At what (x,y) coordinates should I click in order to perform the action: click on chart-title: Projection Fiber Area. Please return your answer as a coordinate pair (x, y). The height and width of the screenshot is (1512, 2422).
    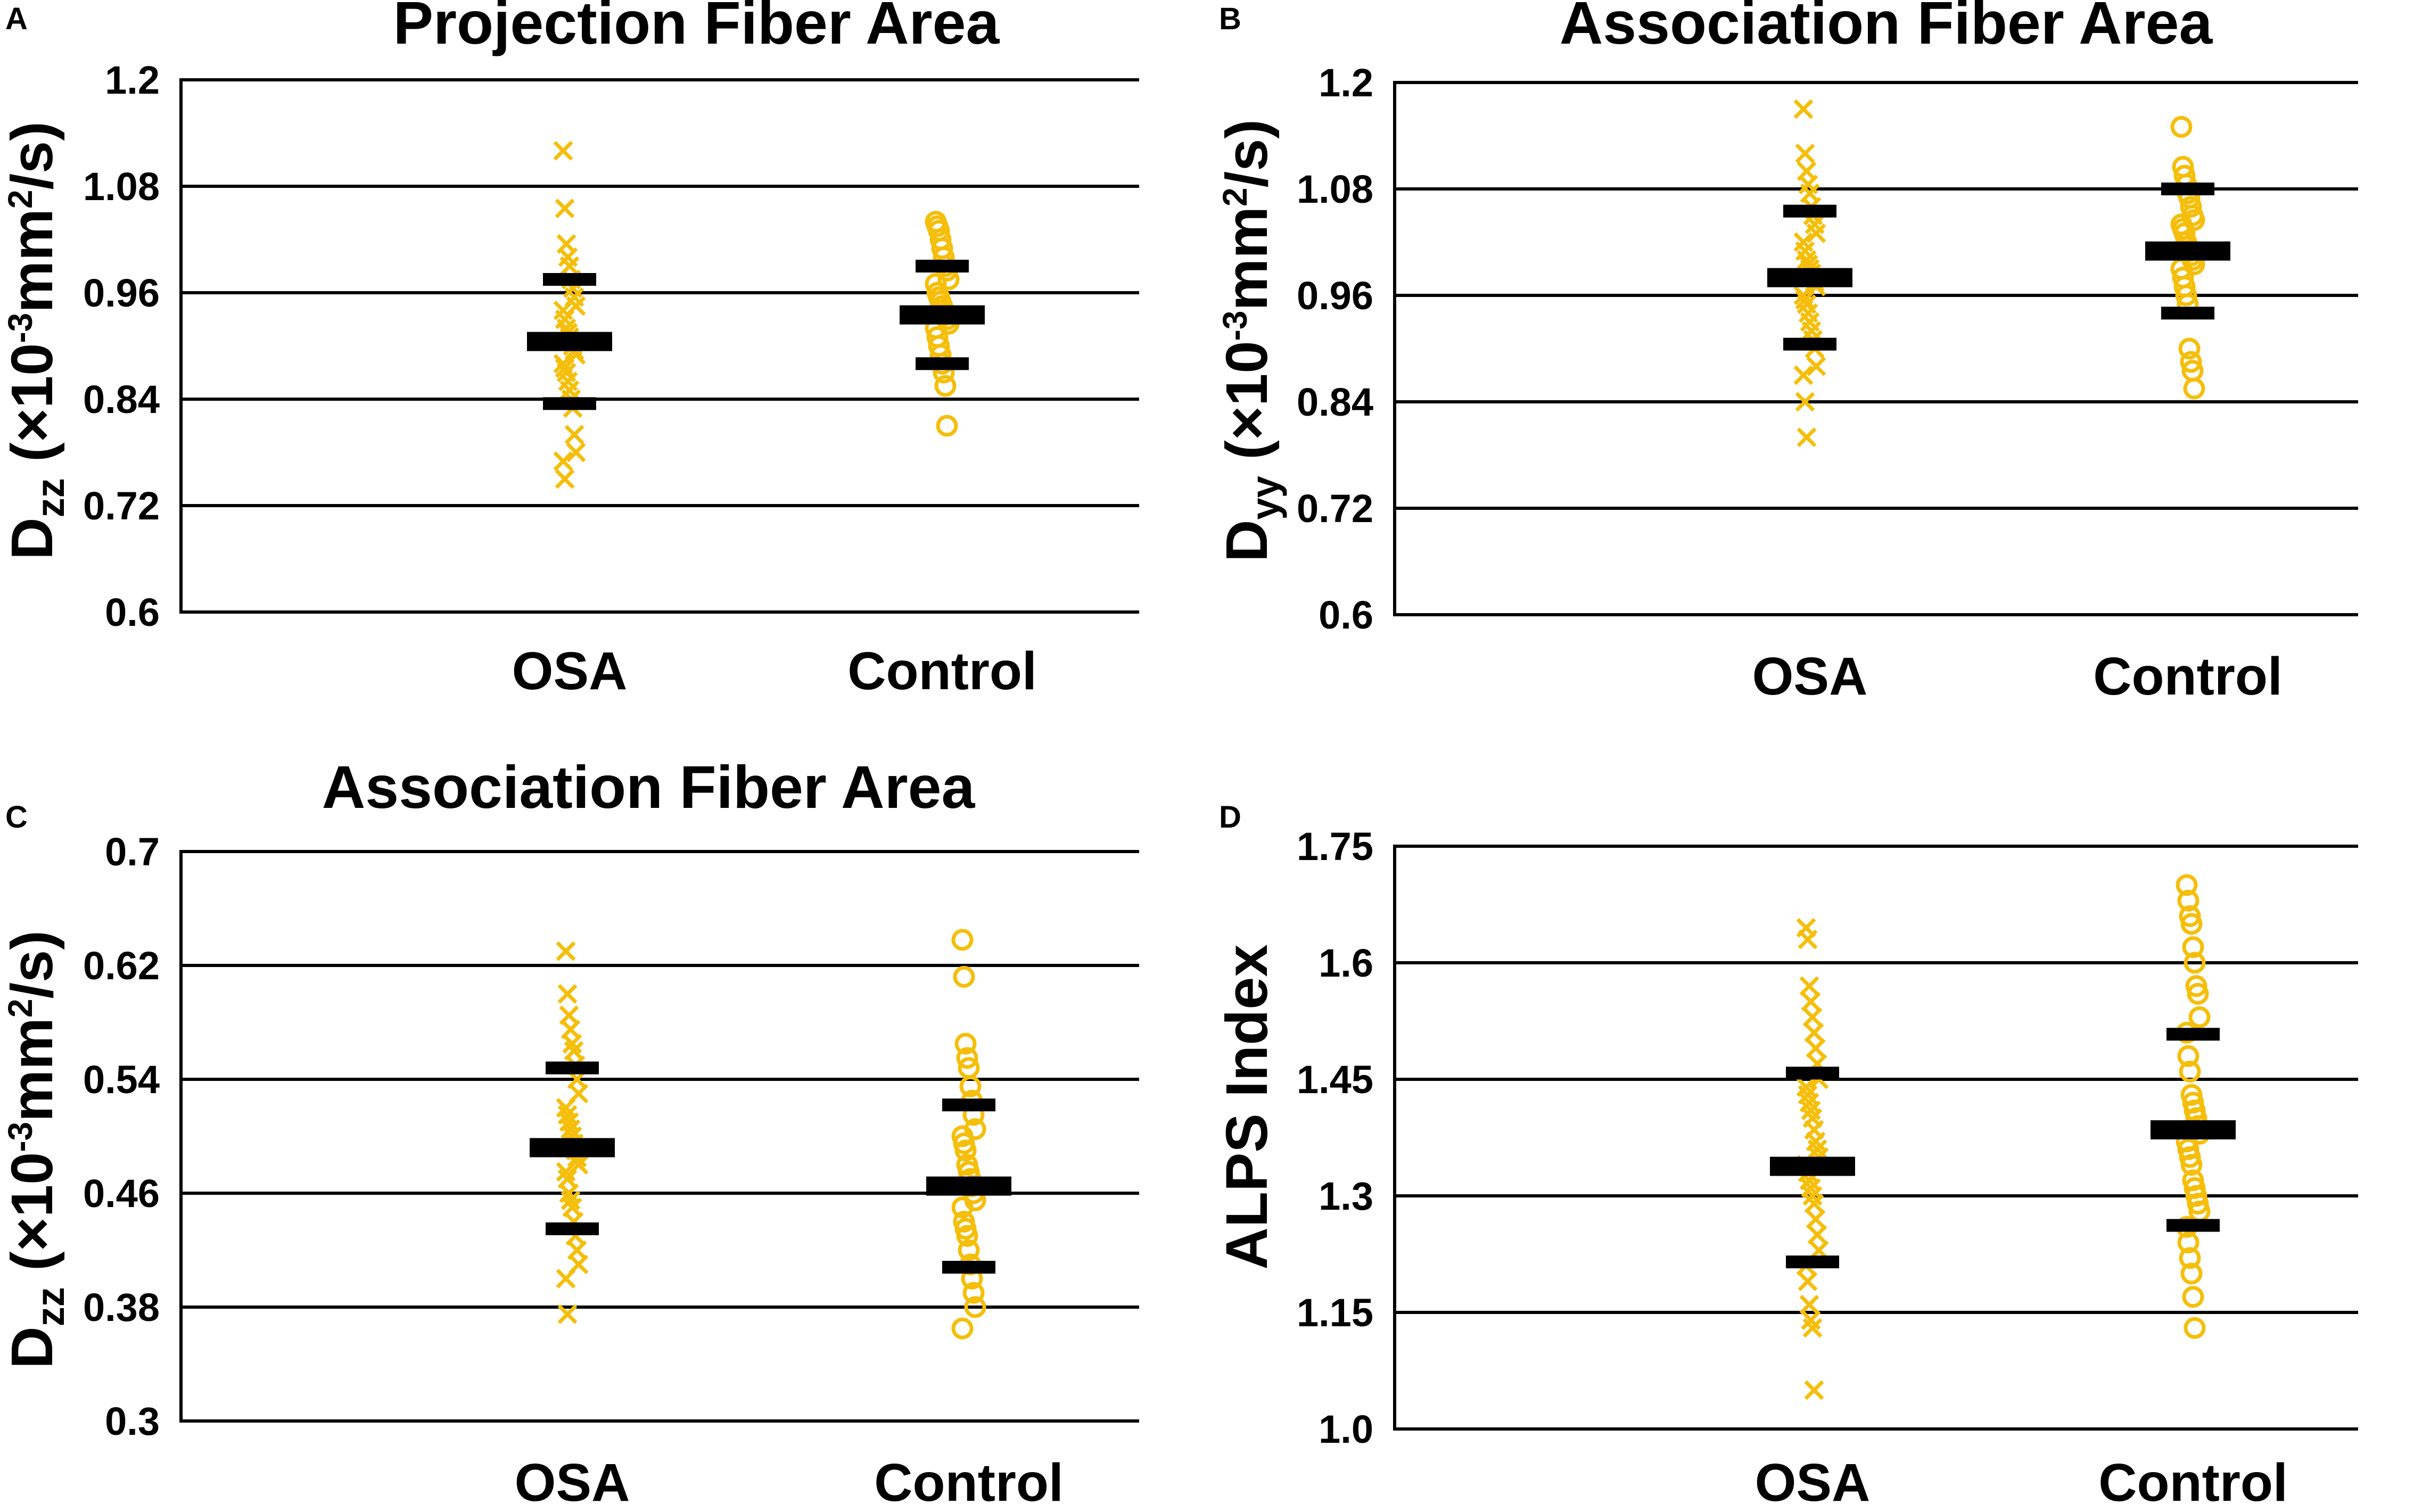
    Looking at the image, I should click on (696, 28).